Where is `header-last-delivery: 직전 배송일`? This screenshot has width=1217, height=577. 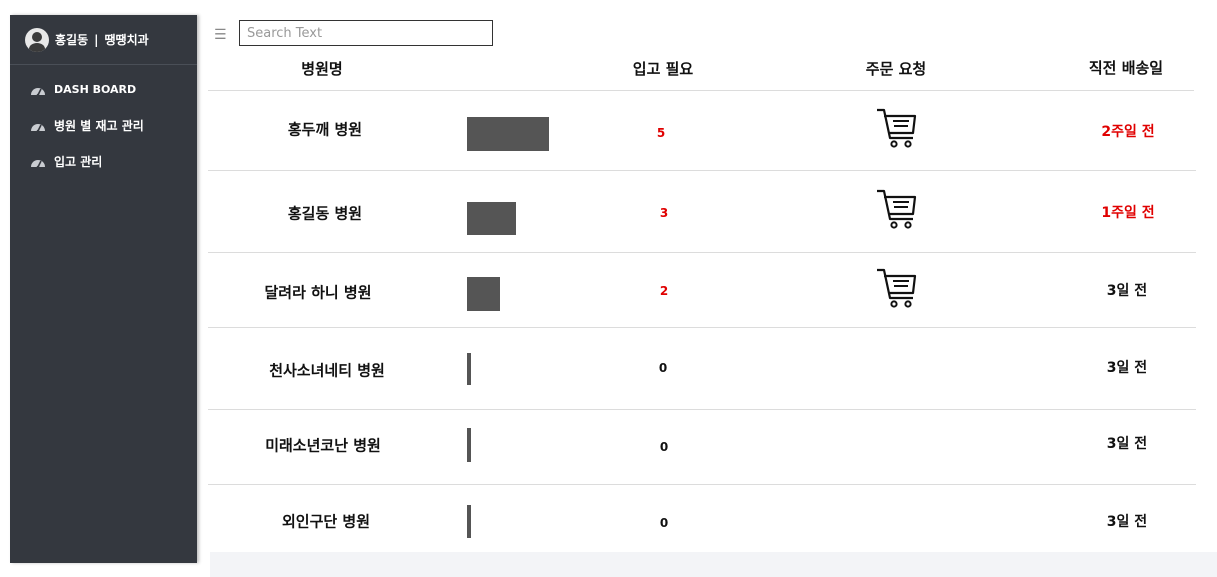
header-last-delivery: 직전 배송일 is located at coordinates (1126, 68).